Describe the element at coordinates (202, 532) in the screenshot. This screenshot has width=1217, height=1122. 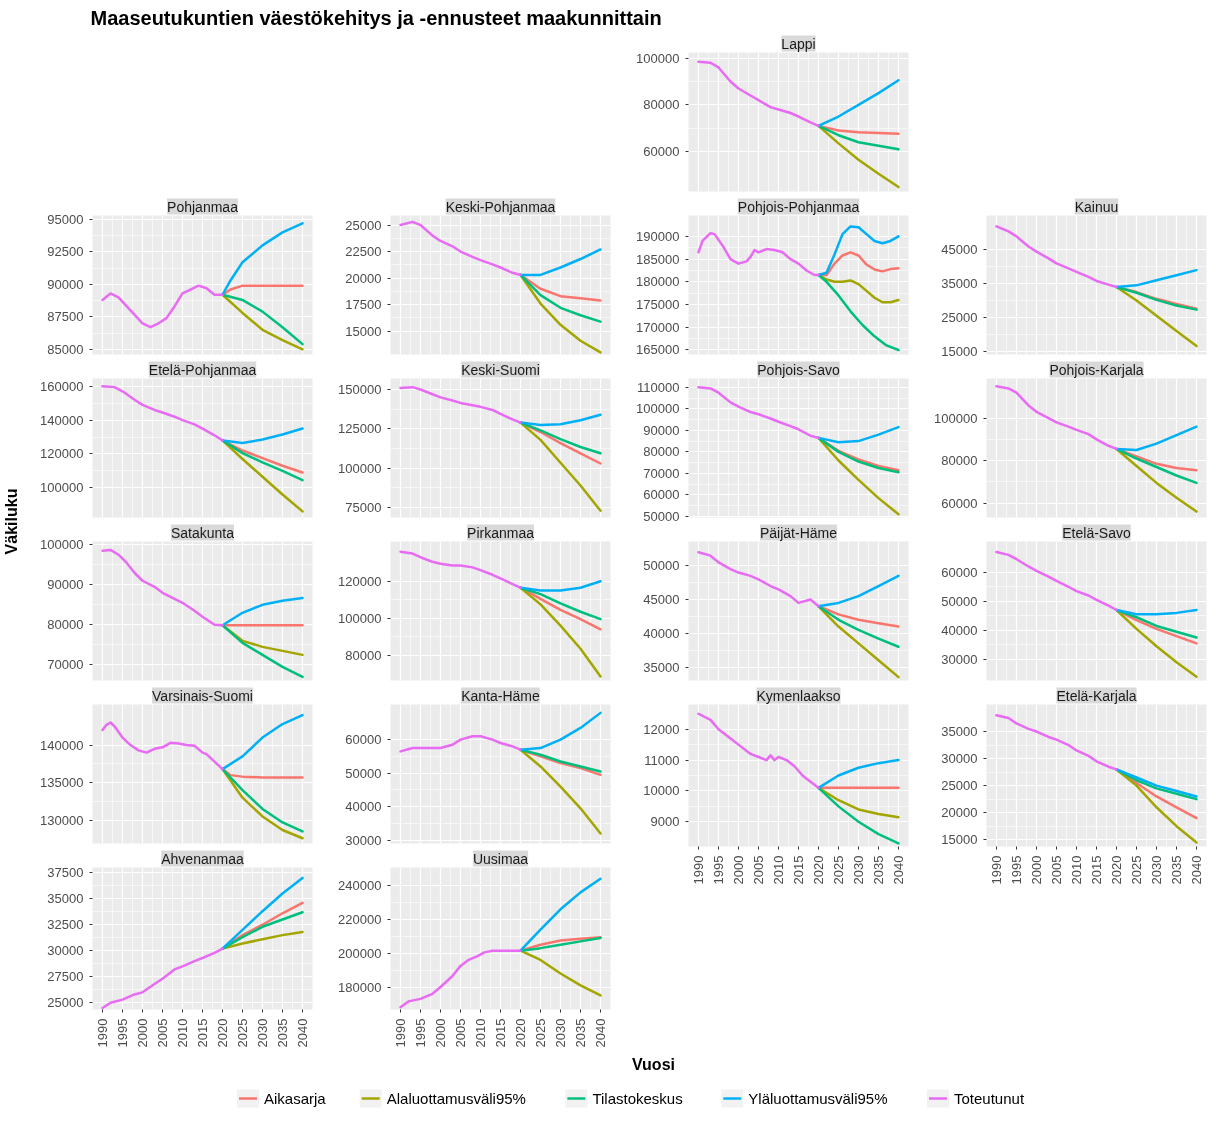
I see `chart-title: Satakunta` at that location.